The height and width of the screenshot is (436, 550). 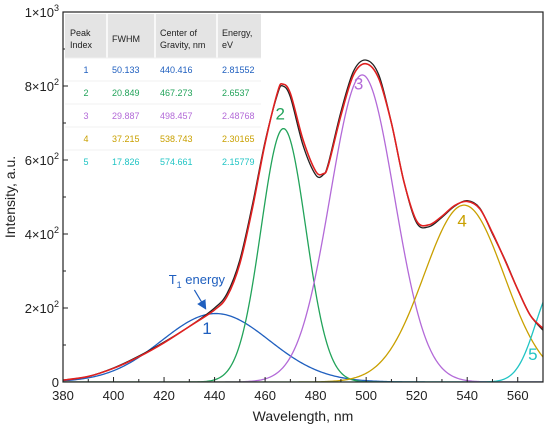 I want to click on x-axis-title: Wavelength, nm, so click(x=303, y=416).